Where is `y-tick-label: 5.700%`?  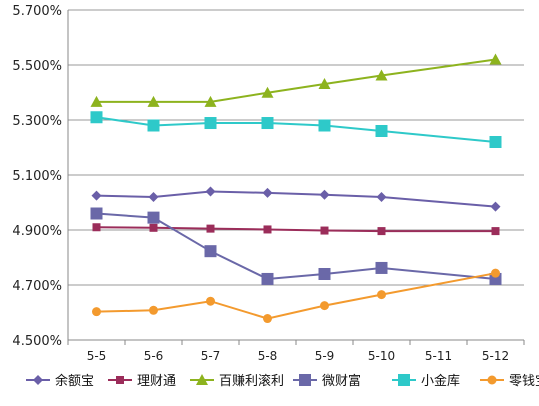
y-tick-label: 5.700% is located at coordinates (37, 11).